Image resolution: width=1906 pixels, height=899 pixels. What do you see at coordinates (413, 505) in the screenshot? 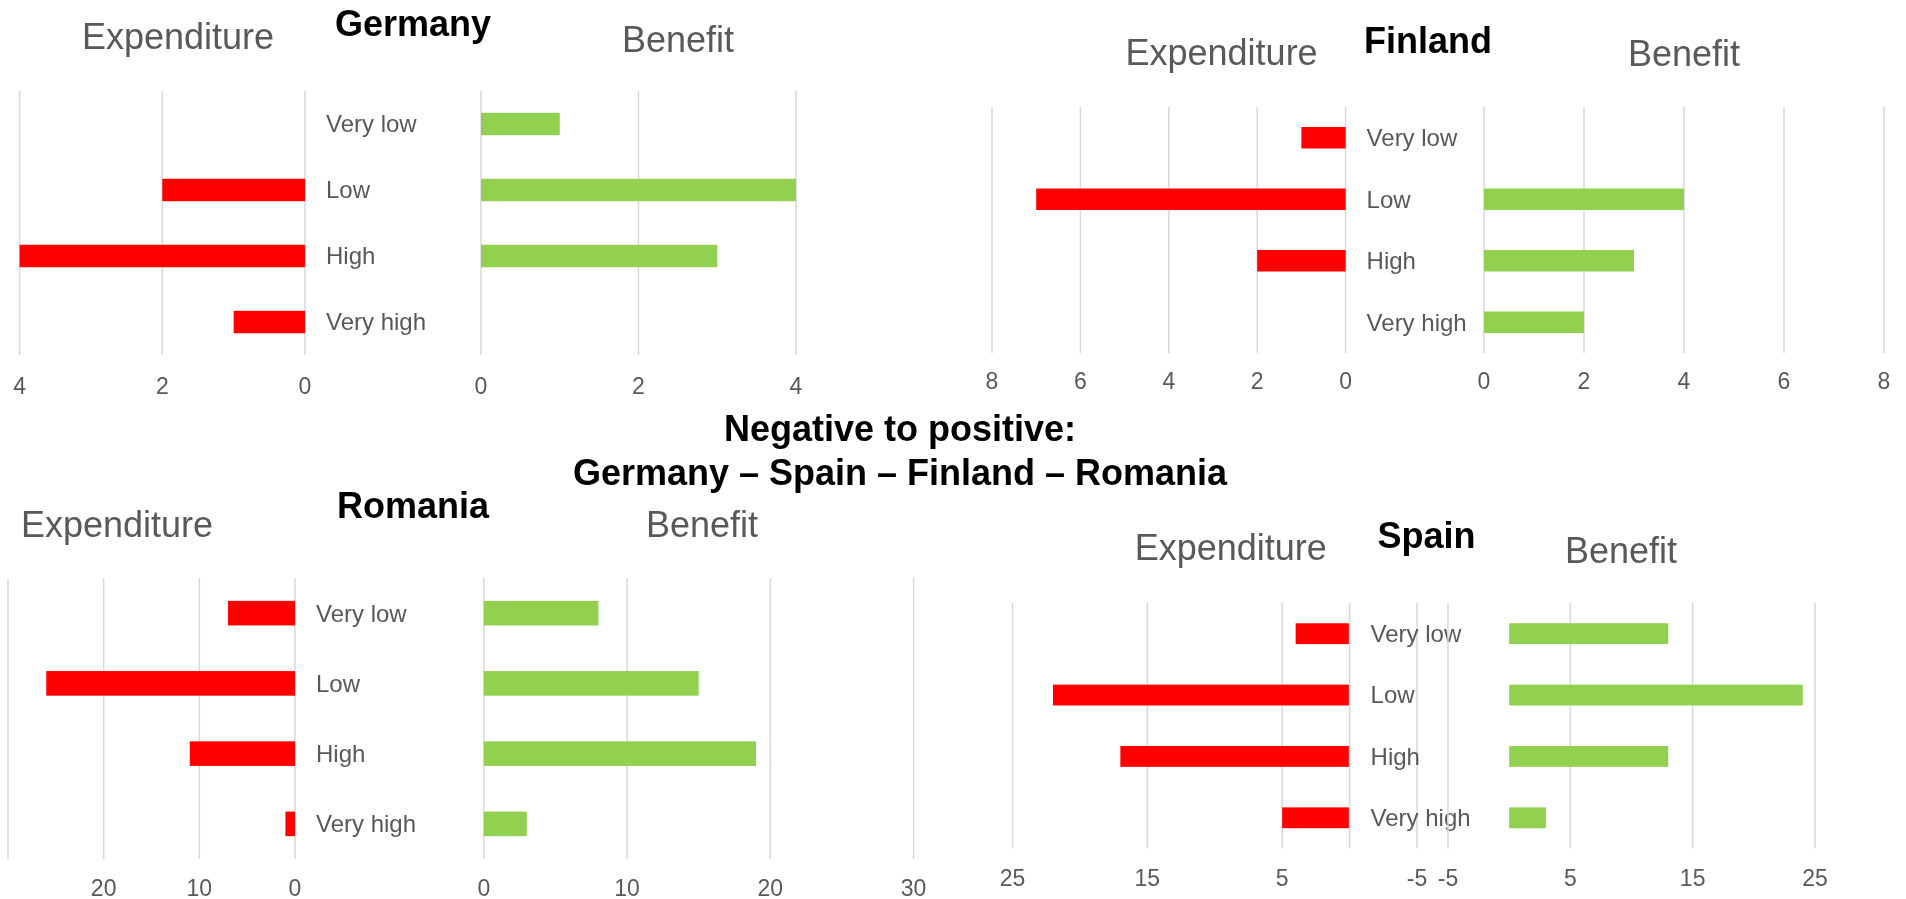
I see `text: Romania` at bounding box center [413, 505].